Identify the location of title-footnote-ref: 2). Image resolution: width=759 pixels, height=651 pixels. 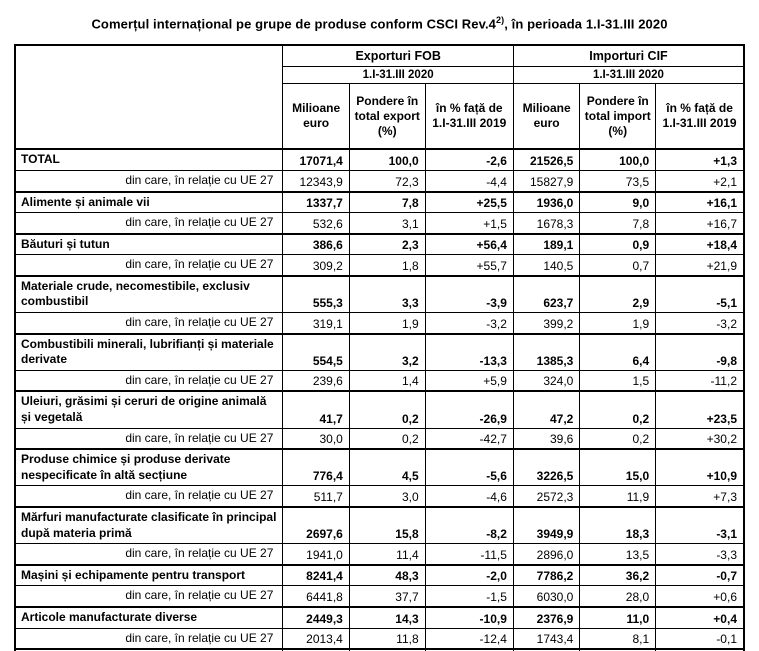
(500, 20).